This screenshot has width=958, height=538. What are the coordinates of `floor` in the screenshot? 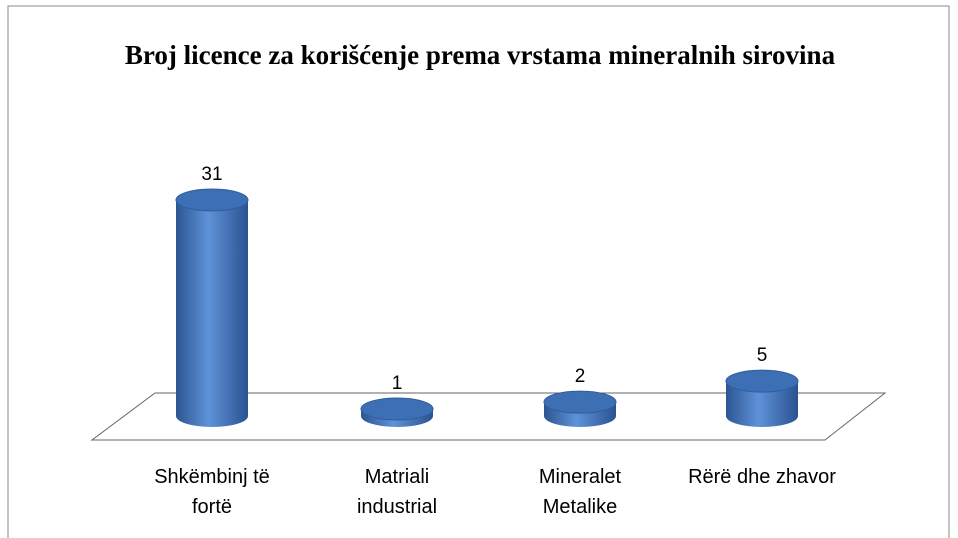 It's located at (488, 416).